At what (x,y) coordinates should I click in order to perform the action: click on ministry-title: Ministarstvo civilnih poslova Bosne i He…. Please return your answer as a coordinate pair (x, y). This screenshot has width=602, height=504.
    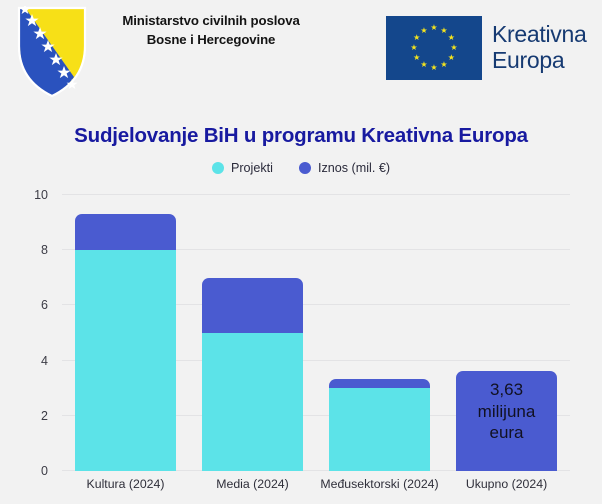
    Looking at the image, I should click on (211, 30).